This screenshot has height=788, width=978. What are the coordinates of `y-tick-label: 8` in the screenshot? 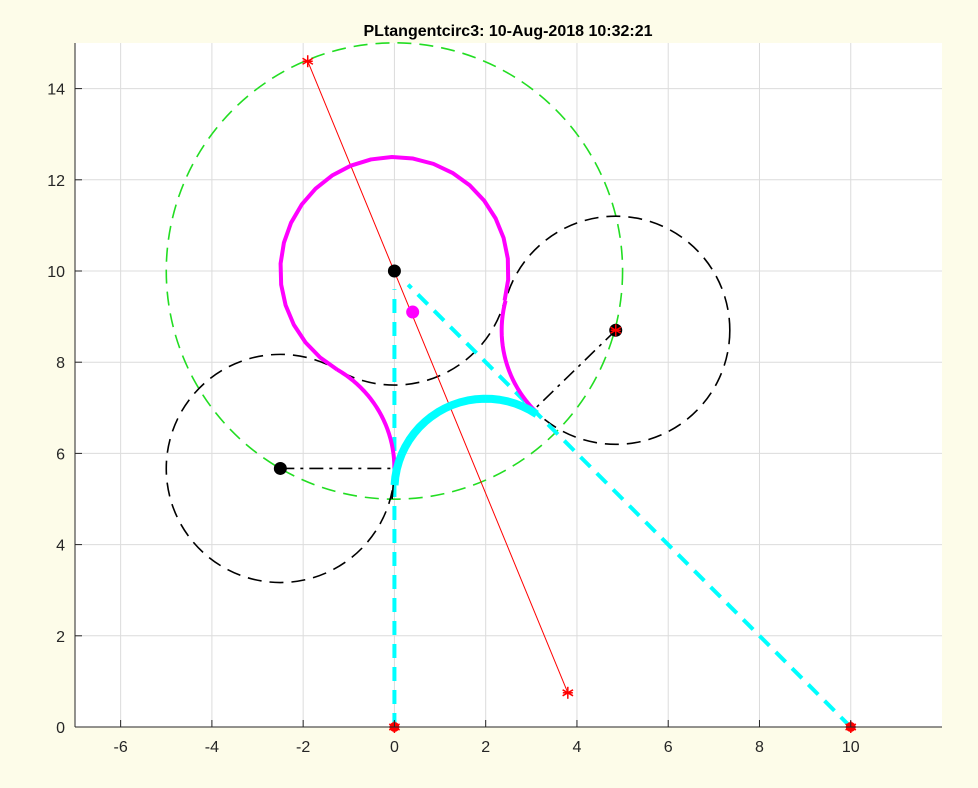 It's located at (60, 363).